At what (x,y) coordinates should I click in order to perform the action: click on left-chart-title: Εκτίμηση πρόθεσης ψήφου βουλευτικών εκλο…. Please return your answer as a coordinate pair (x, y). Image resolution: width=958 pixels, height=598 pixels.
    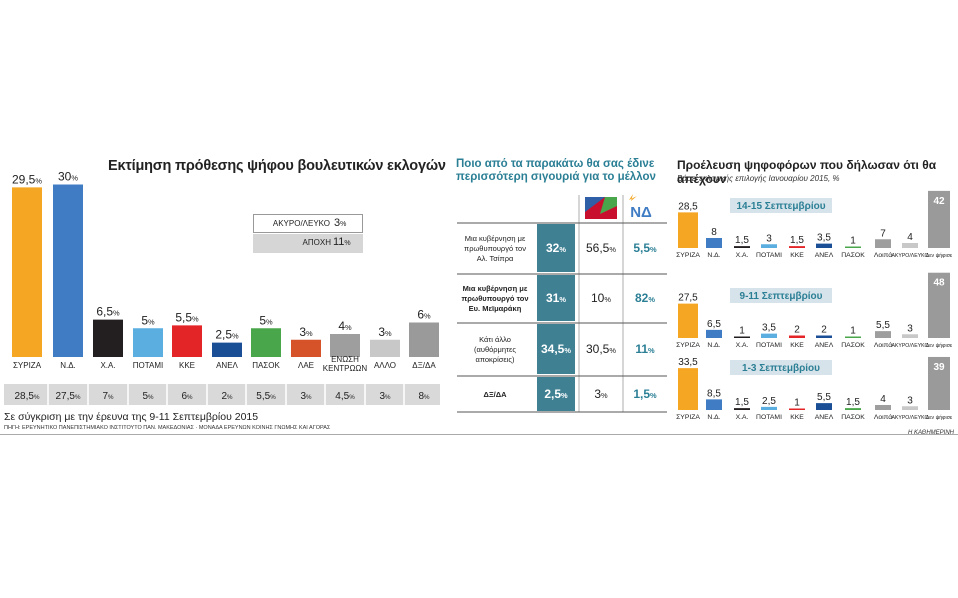
    Looking at the image, I should click on (277, 166).